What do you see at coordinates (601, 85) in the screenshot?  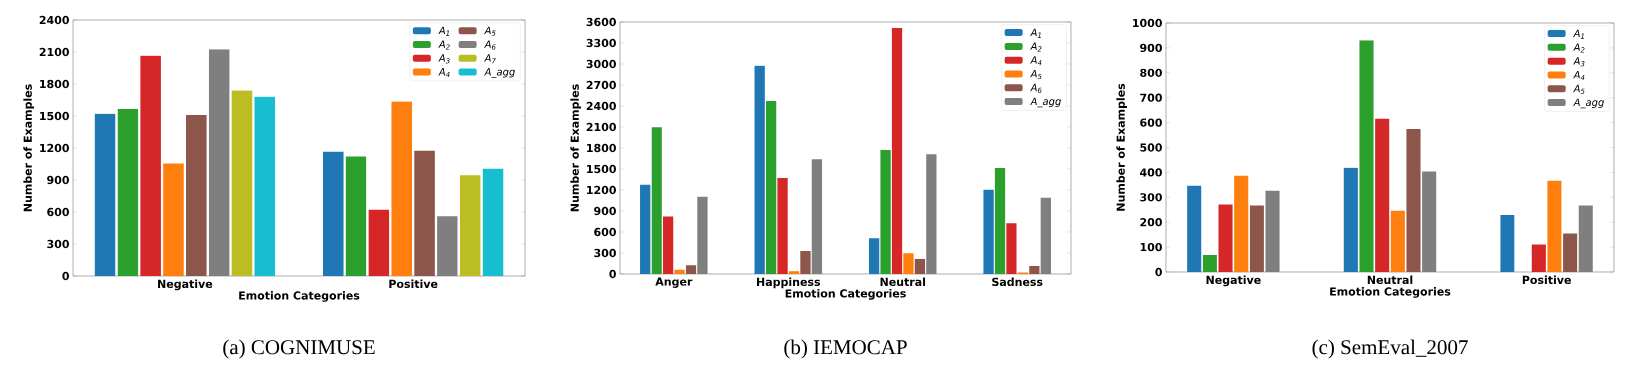 I see `y-tick-label: 2700` at bounding box center [601, 85].